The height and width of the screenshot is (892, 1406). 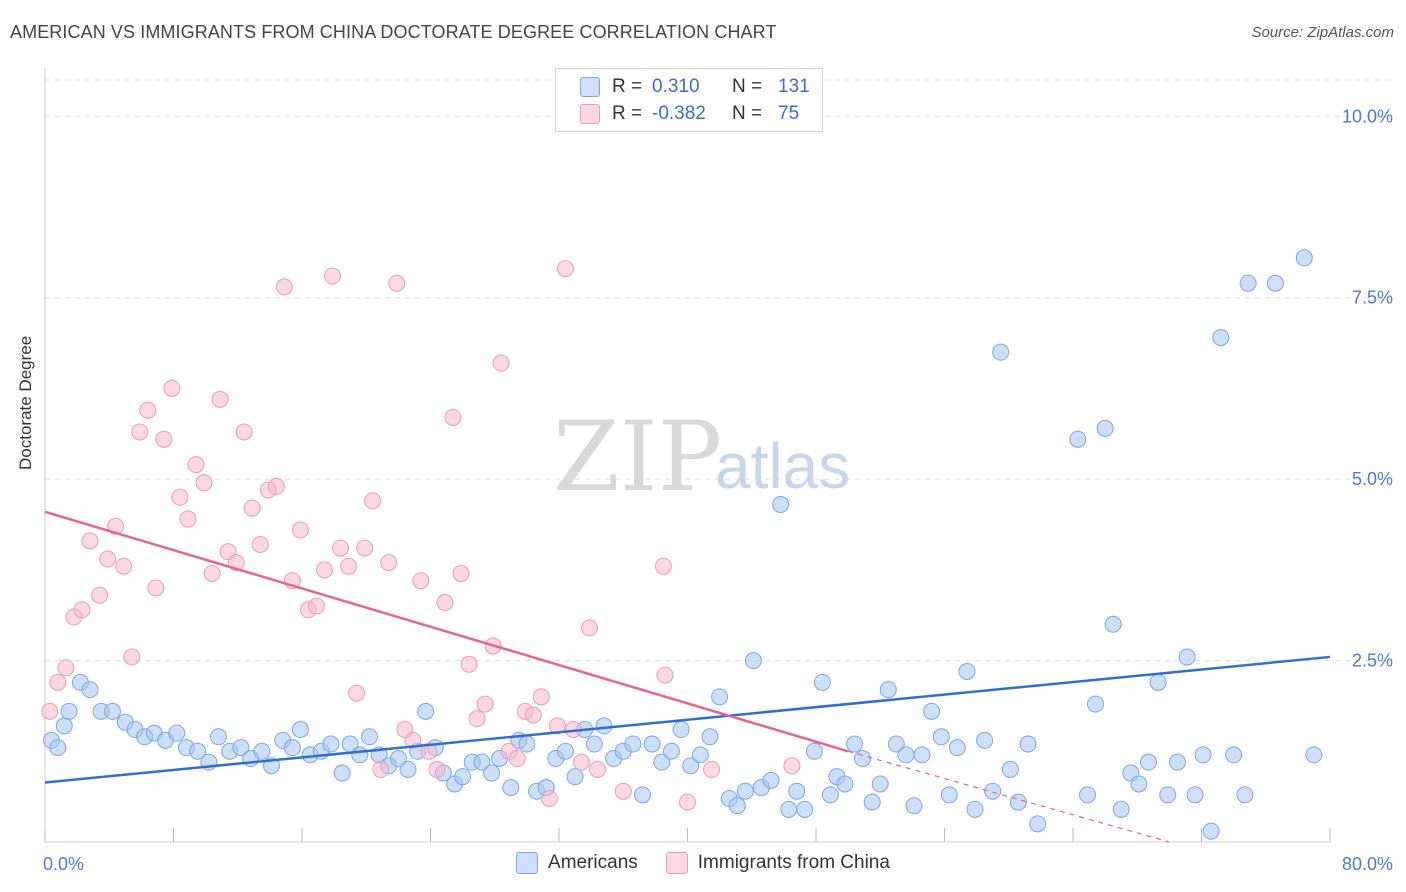 I want to click on legend-row-china: R = -0.382 N = 75, so click(x=699, y=114).